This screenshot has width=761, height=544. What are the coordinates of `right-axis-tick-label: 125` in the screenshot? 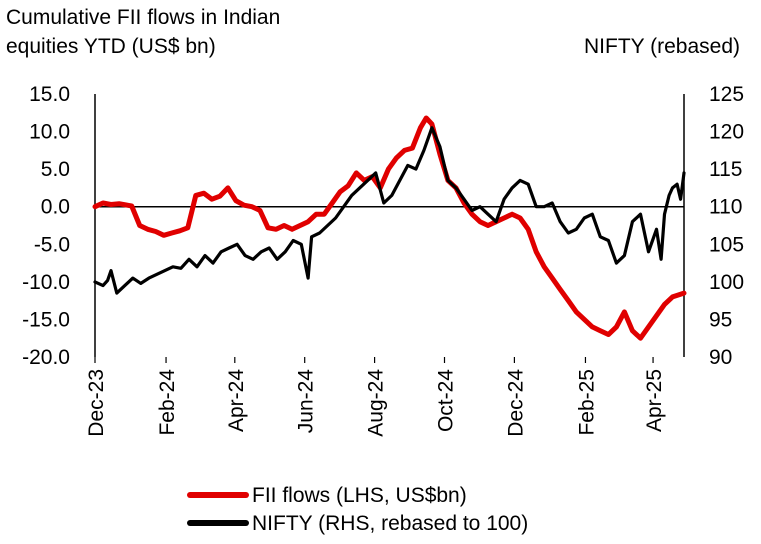 It's located at (726, 94).